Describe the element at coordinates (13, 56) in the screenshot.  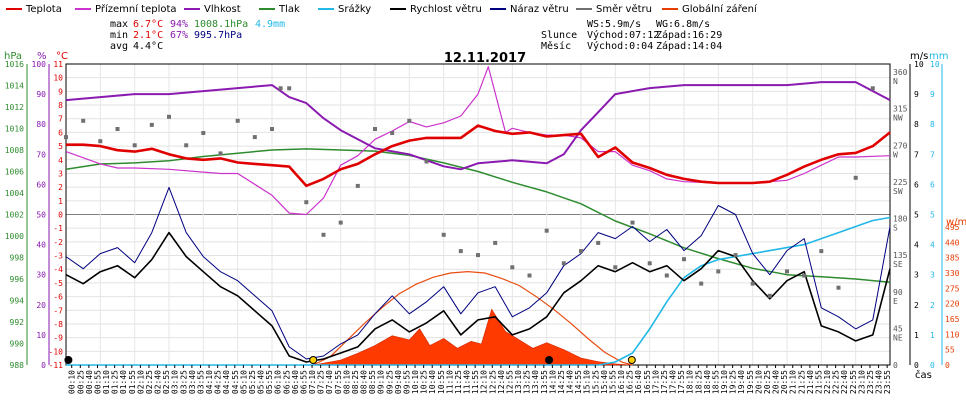
I see `unit-hpa: hPa` at that location.